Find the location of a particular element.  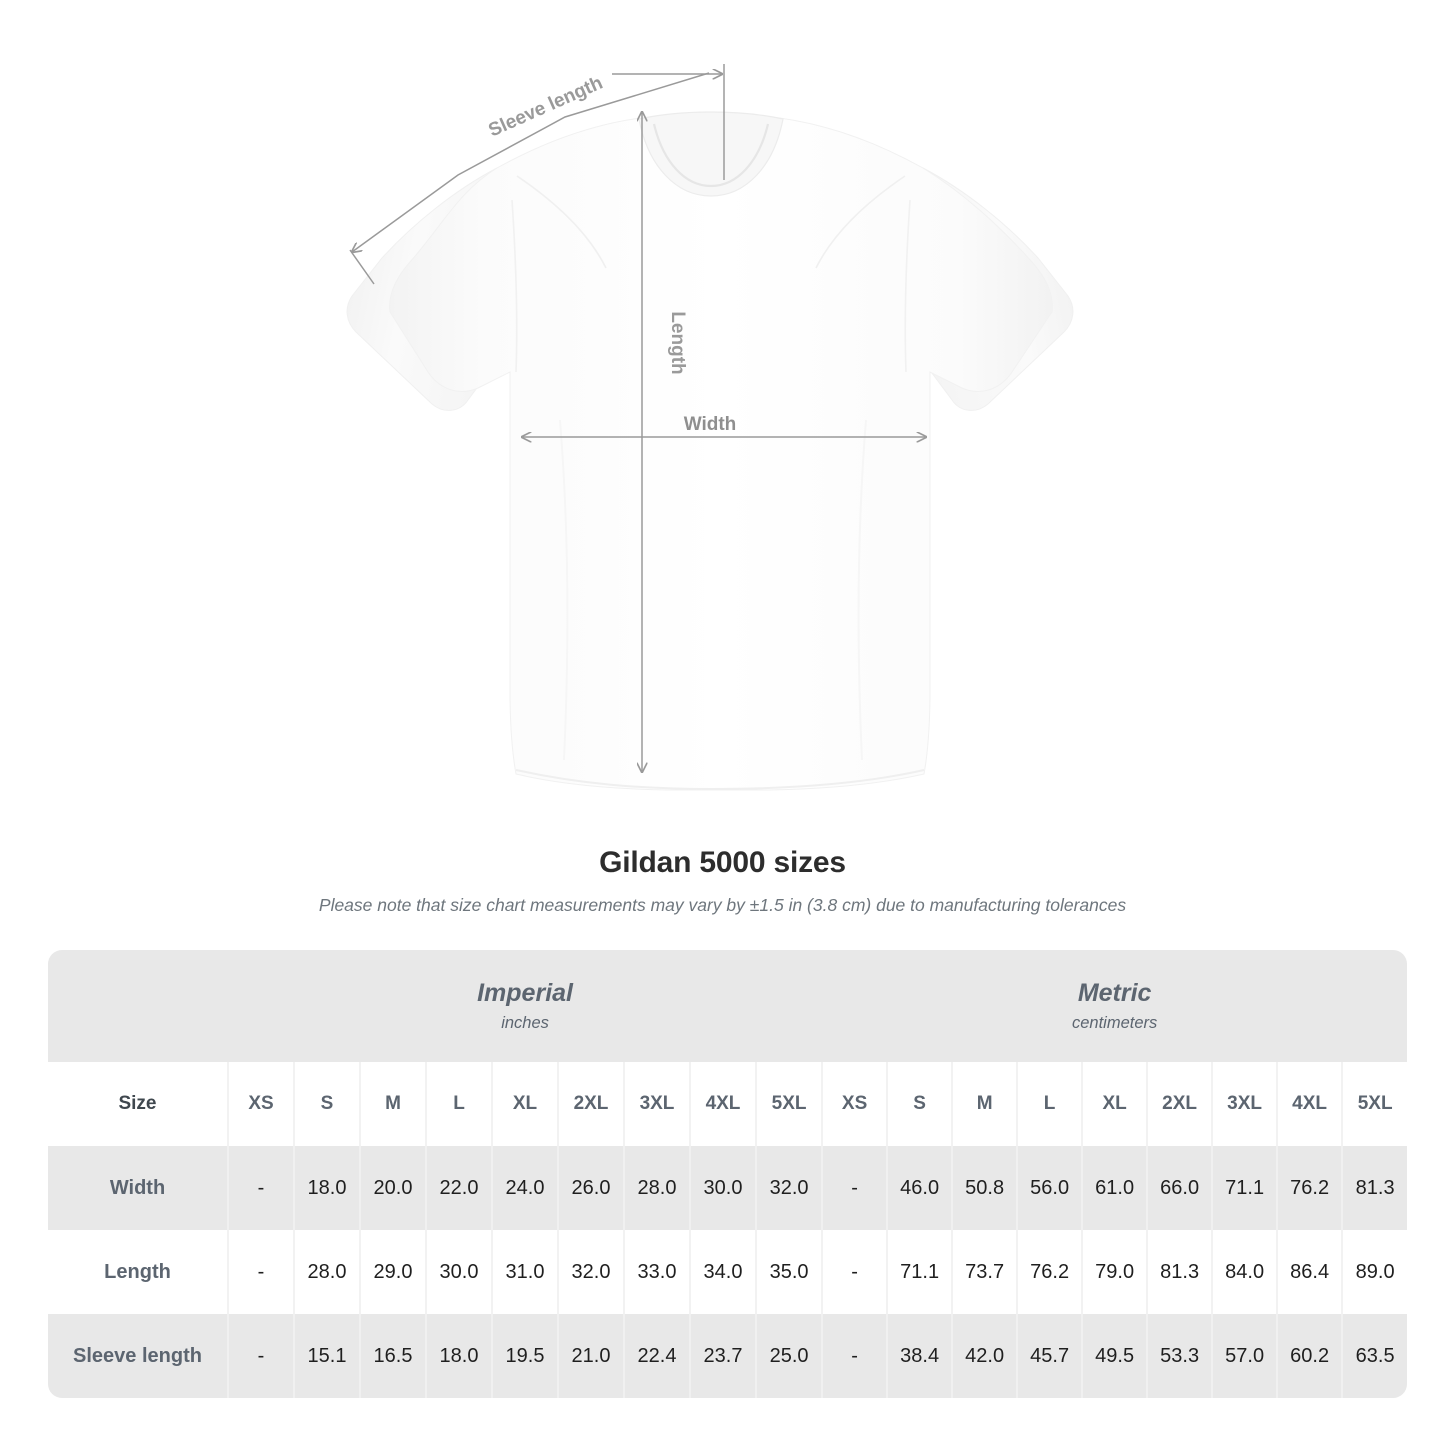

cell-sleeve-metric-l: 45.7 is located at coordinates (1049, 1356).